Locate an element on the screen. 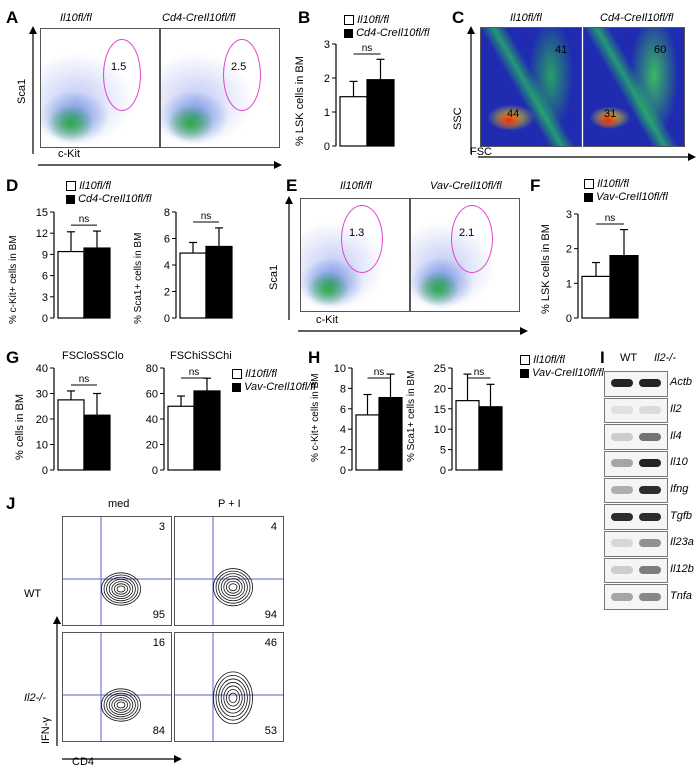 The width and height of the screenshot is (700, 773). quadrant-lower-value: 84 is located at coordinates (158, 731).